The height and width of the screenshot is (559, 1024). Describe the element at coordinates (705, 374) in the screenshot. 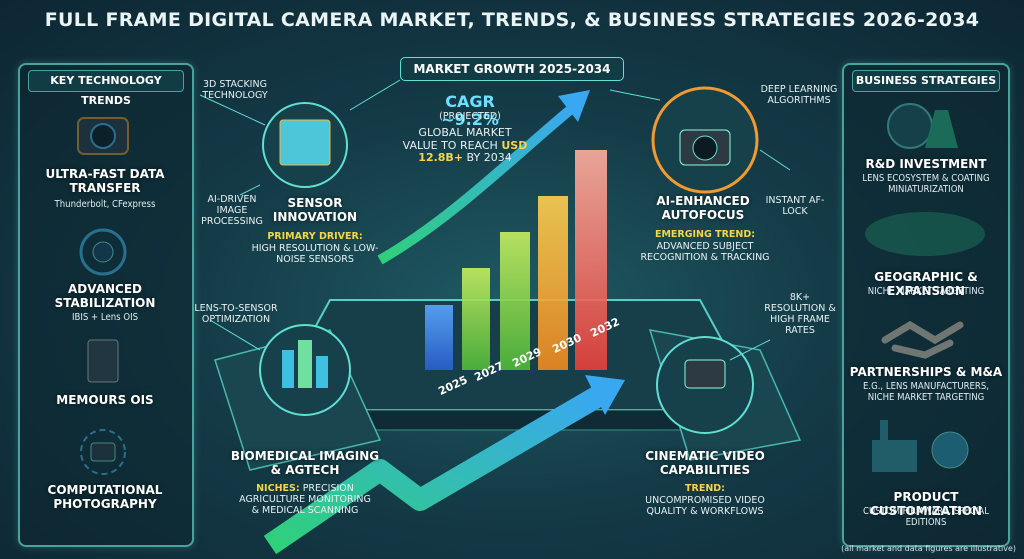

I see `cine-camera` at that location.